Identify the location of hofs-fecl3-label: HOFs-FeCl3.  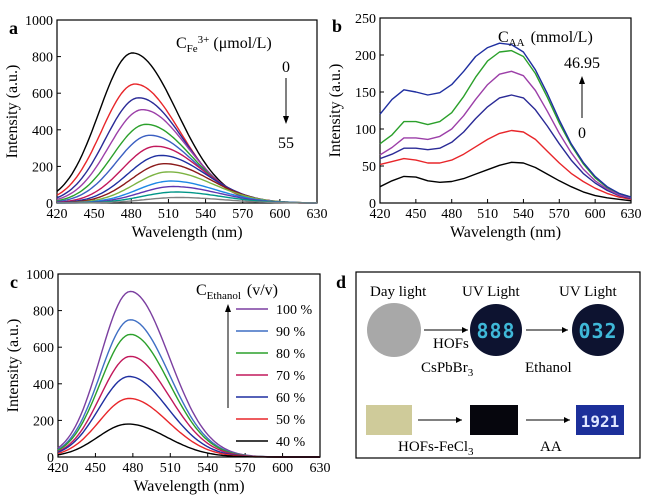
(436, 448).